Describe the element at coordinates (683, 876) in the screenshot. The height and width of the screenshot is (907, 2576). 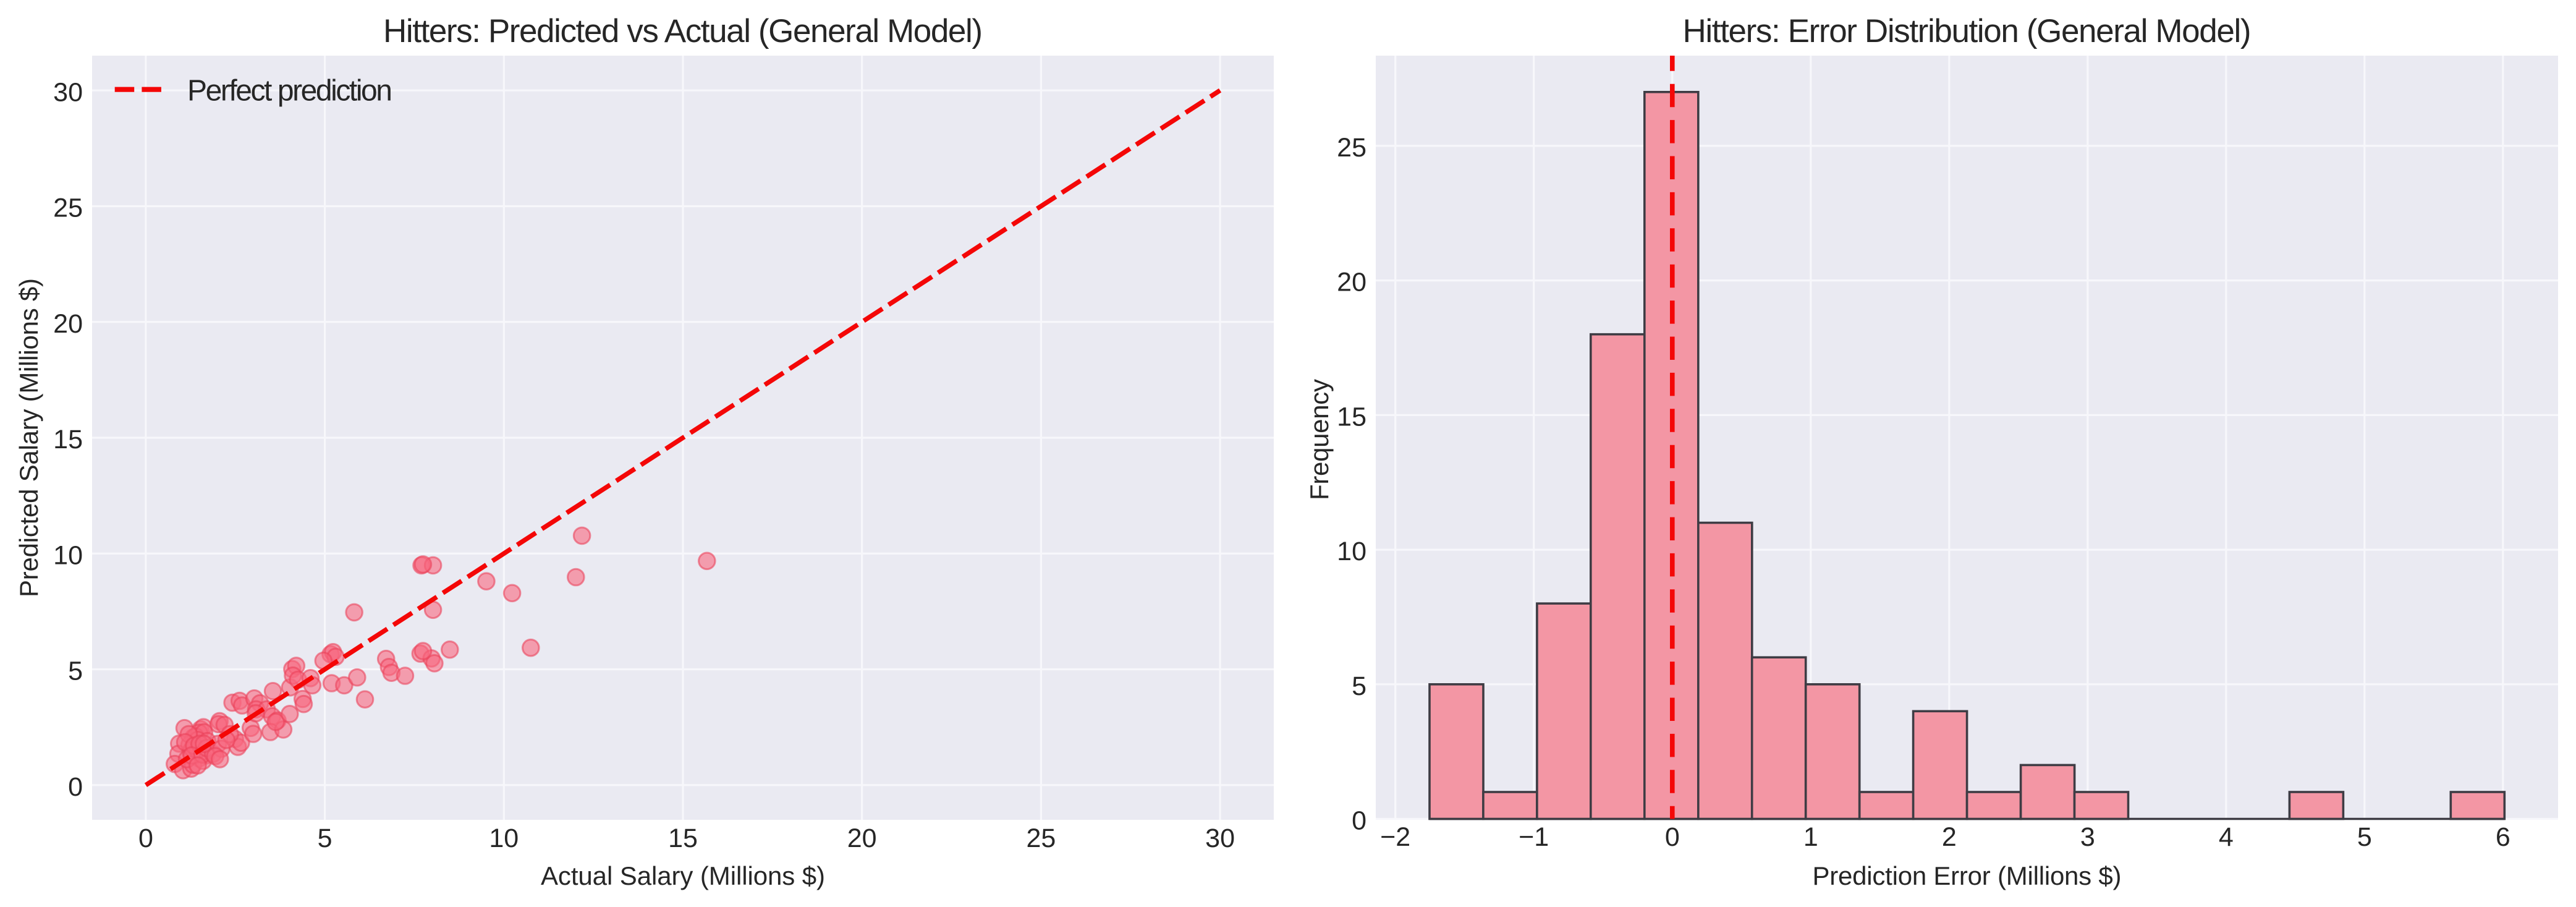
I see `svg-text: Actual Salary (Millions $)` at that location.